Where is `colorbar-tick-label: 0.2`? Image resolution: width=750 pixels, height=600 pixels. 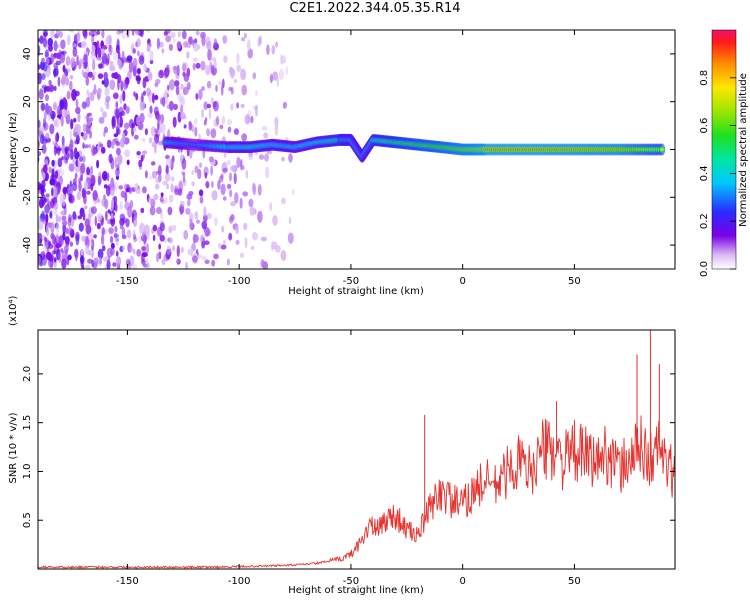
colorbar-tick-label: 0.2 is located at coordinates (704, 221).